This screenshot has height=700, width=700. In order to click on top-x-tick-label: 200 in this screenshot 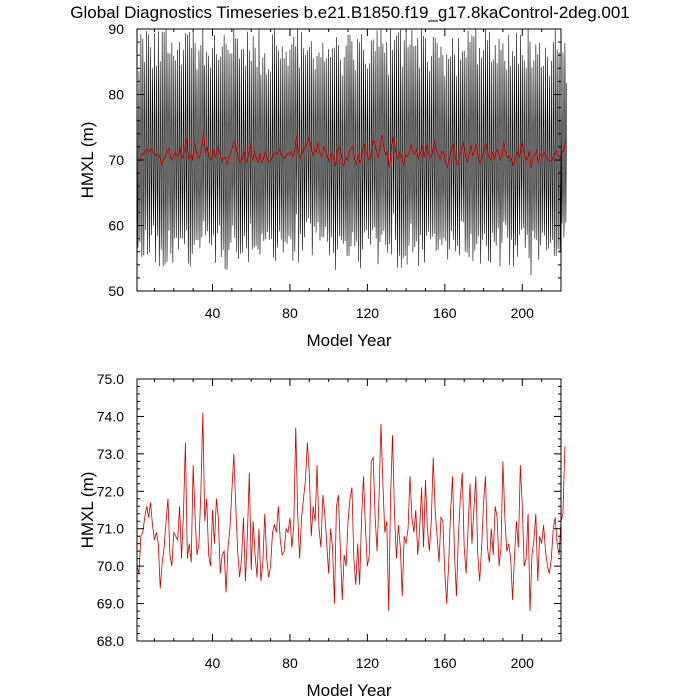, I will do `click(523, 313)`.